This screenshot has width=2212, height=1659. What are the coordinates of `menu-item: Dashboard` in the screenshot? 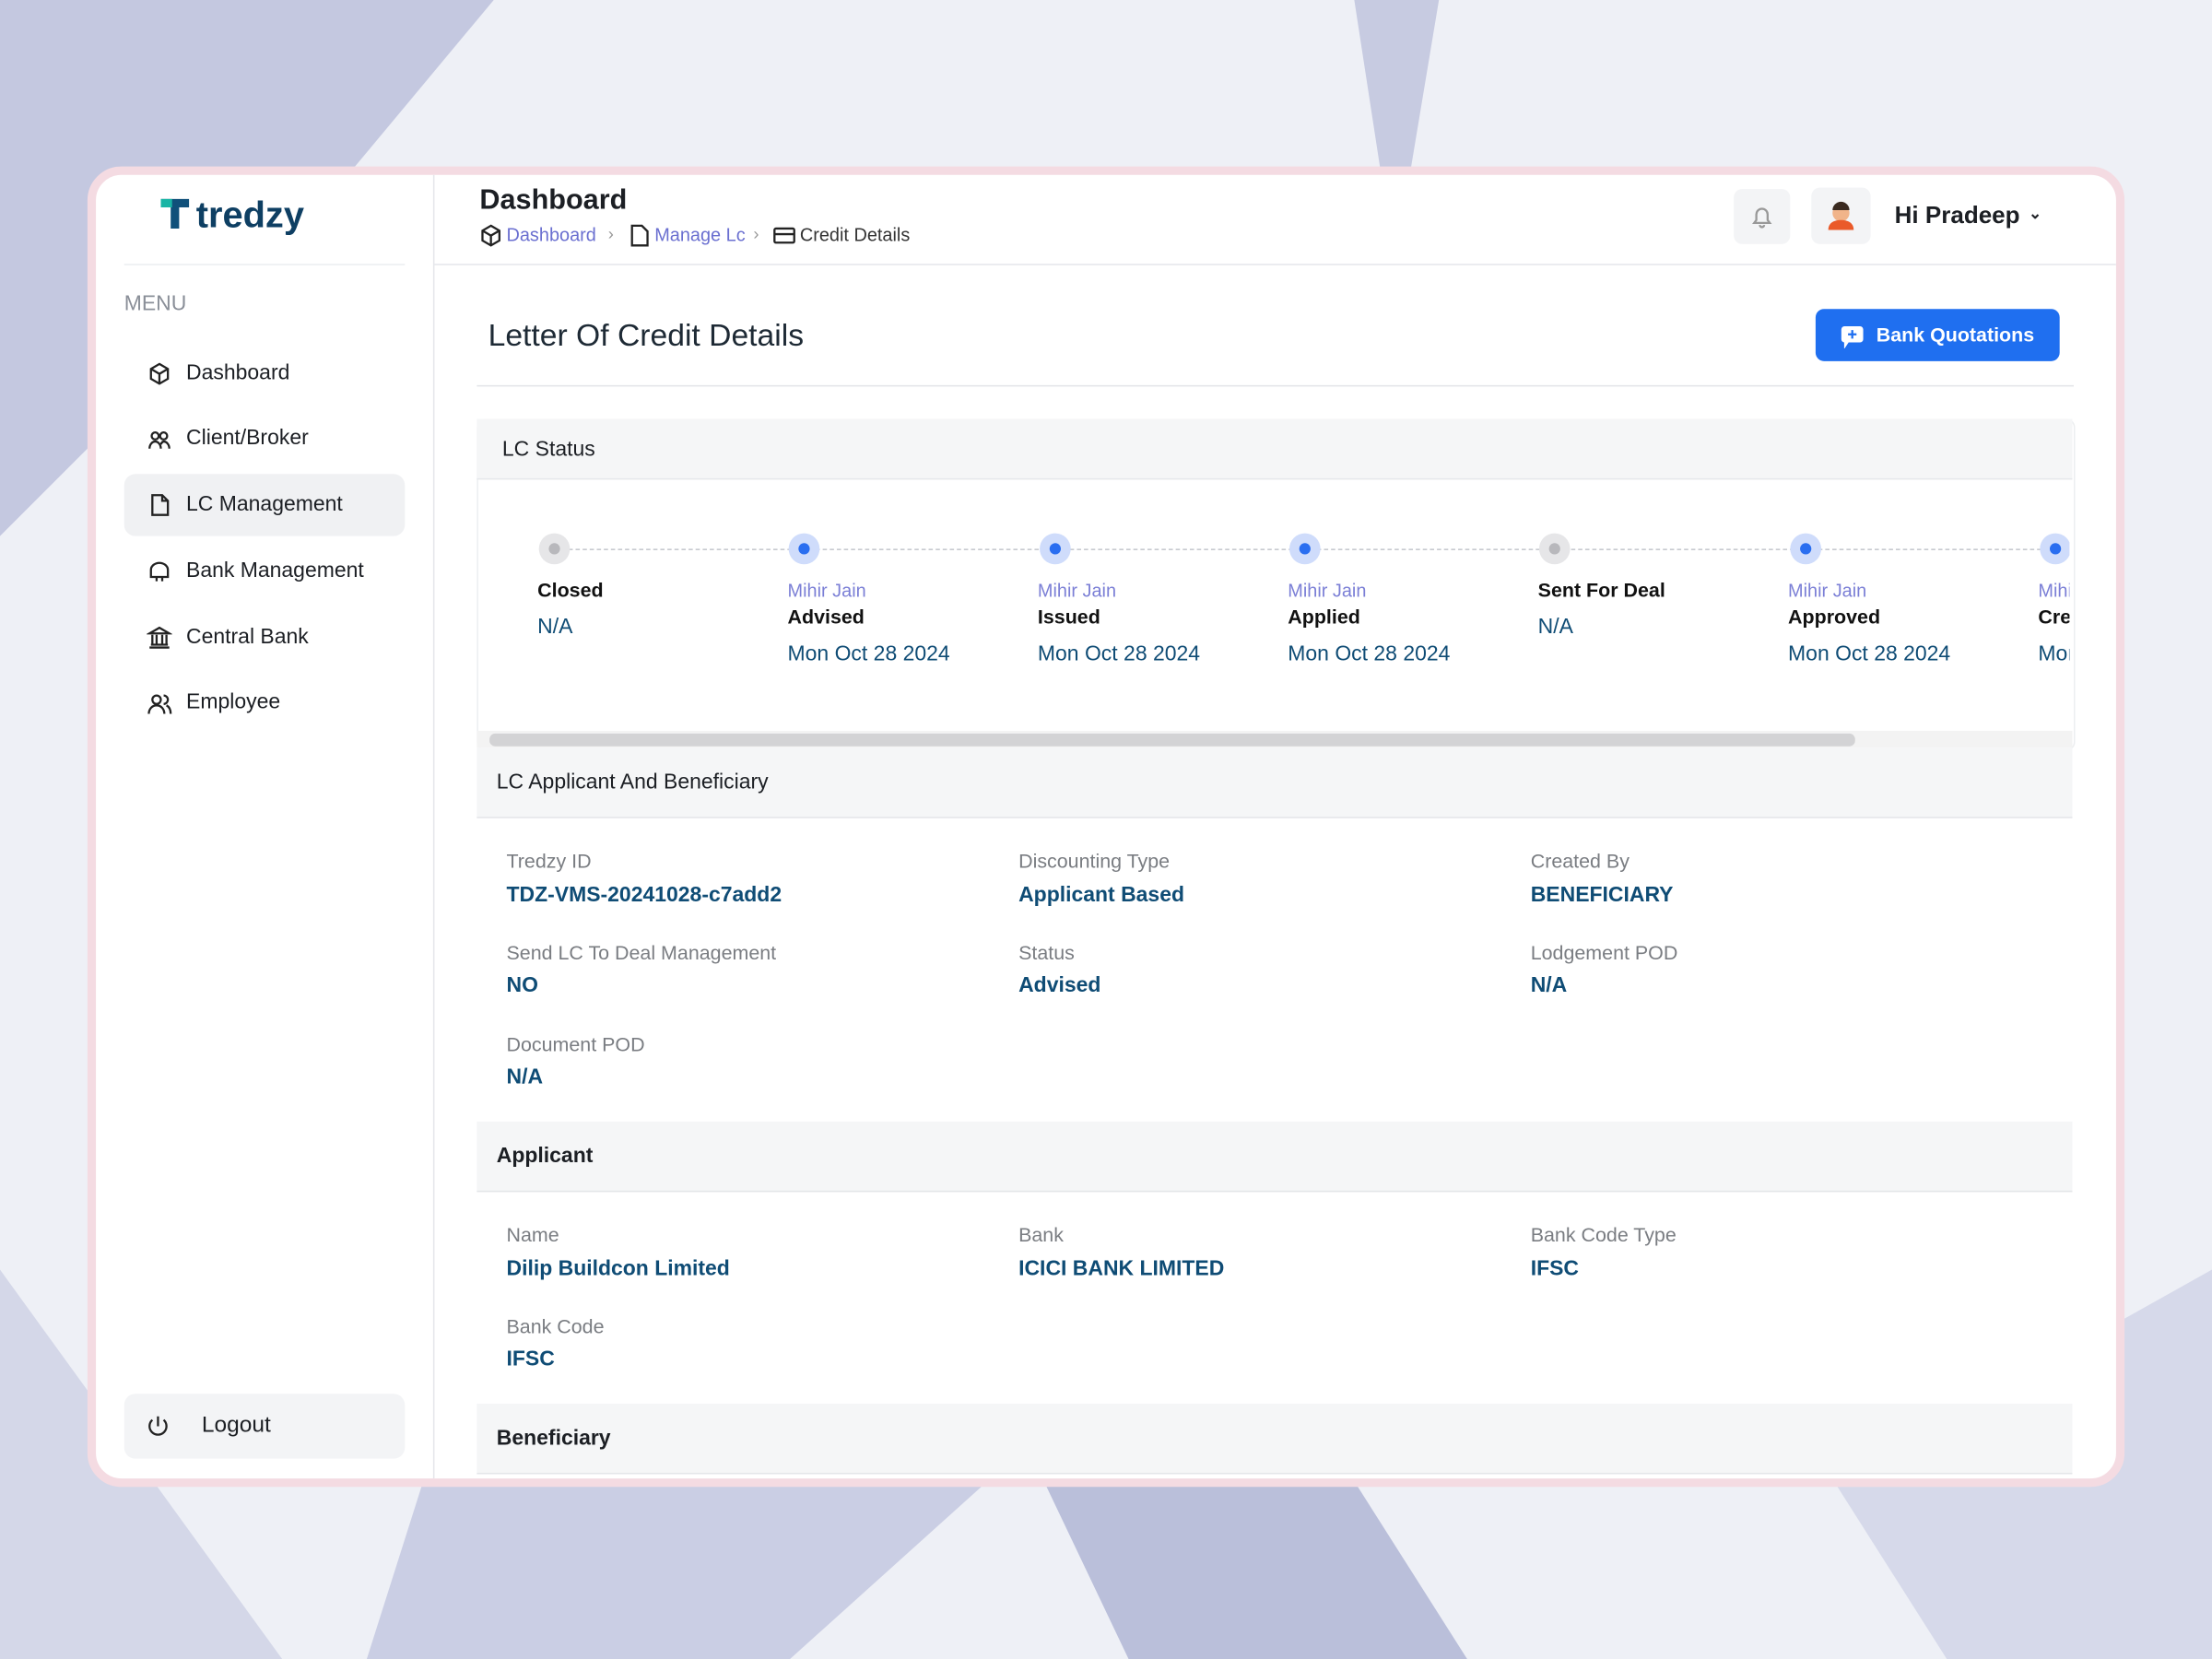 It's located at (238, 372).